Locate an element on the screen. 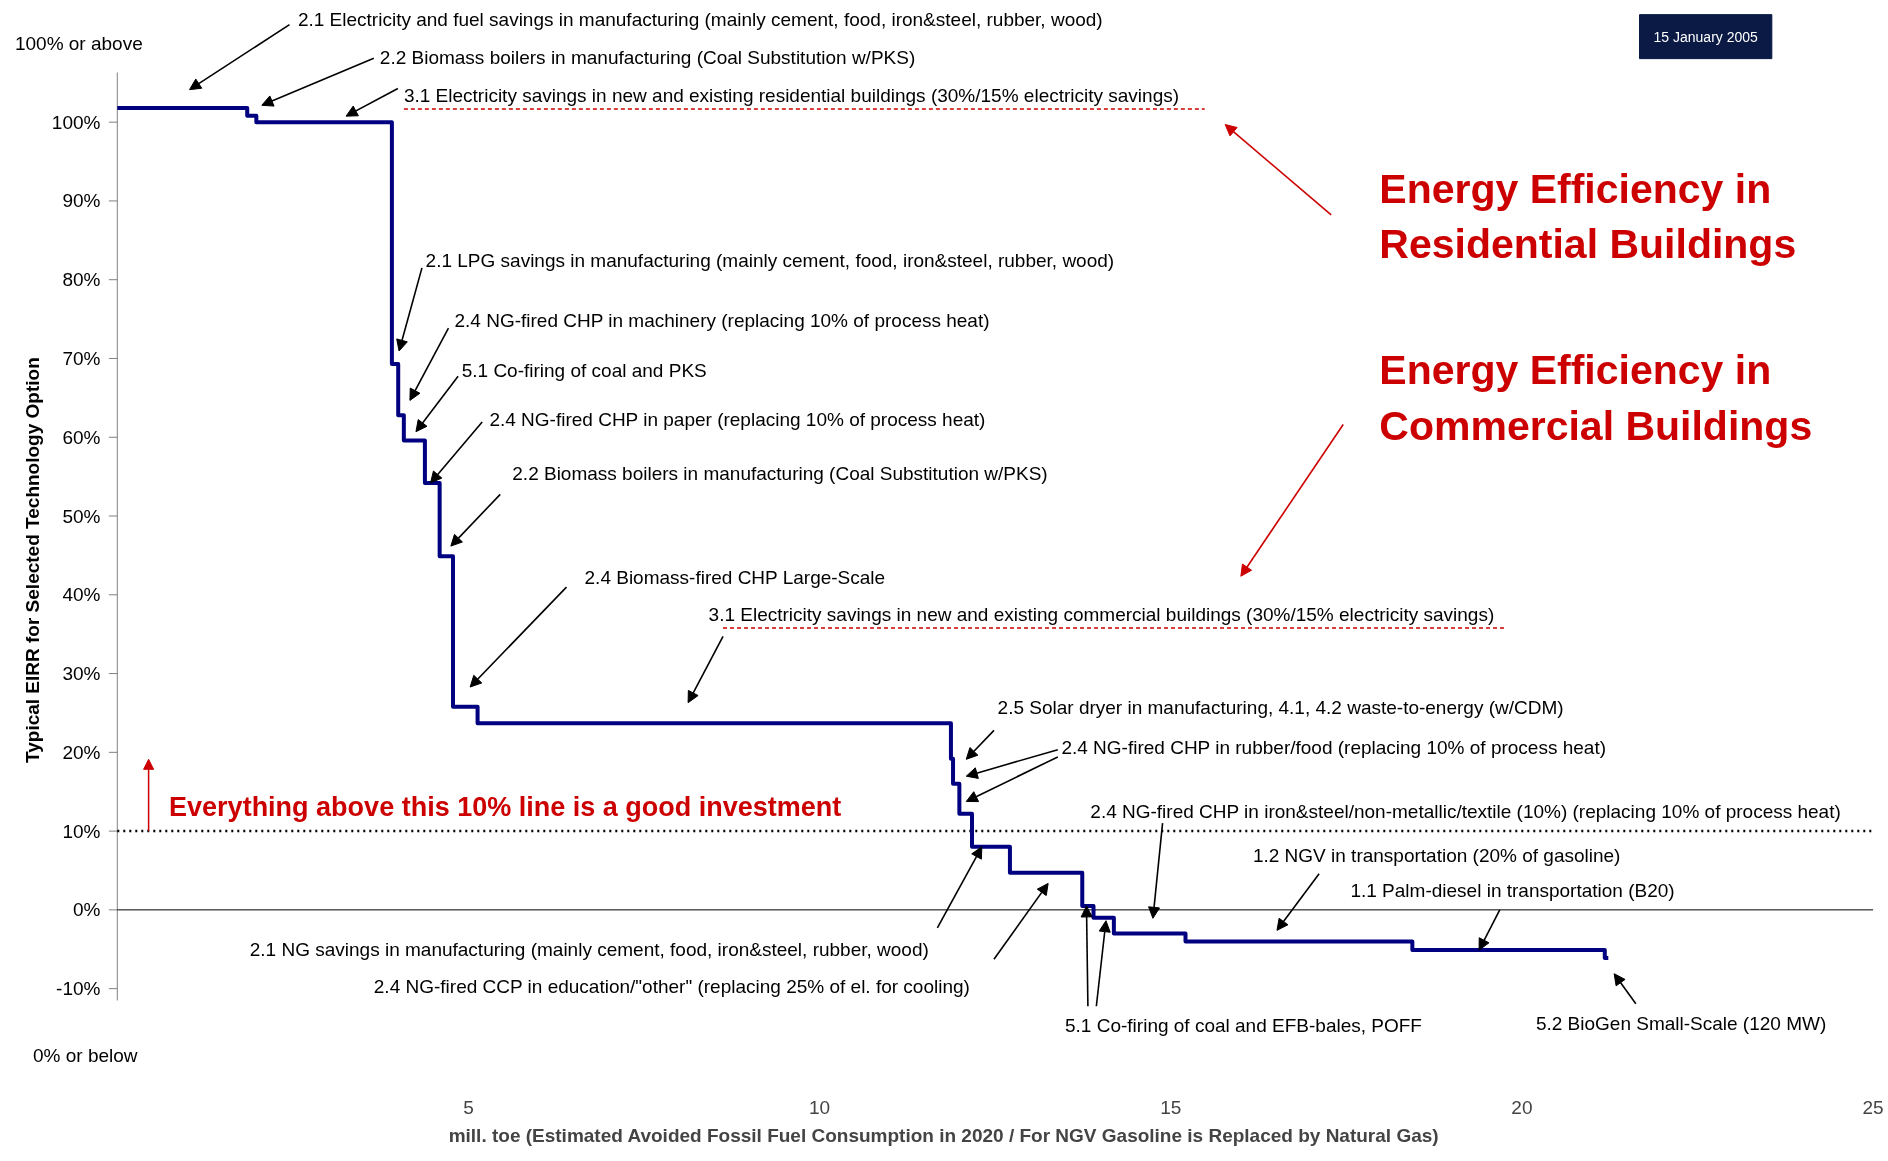 The width and height of the screenshot is (1888, 1161). x-tick-label: 20 is located at coordinates (1522, 1107).